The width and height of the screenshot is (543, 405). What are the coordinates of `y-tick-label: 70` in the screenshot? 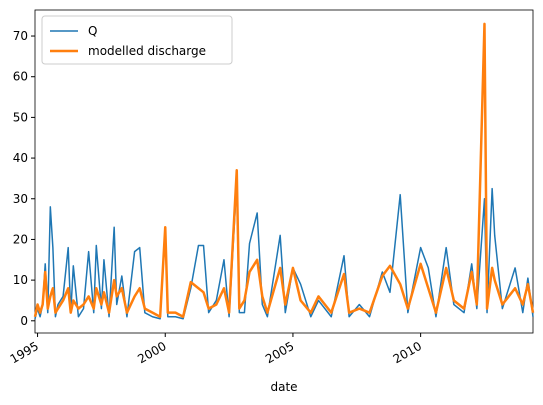 It's located at (20, 36).